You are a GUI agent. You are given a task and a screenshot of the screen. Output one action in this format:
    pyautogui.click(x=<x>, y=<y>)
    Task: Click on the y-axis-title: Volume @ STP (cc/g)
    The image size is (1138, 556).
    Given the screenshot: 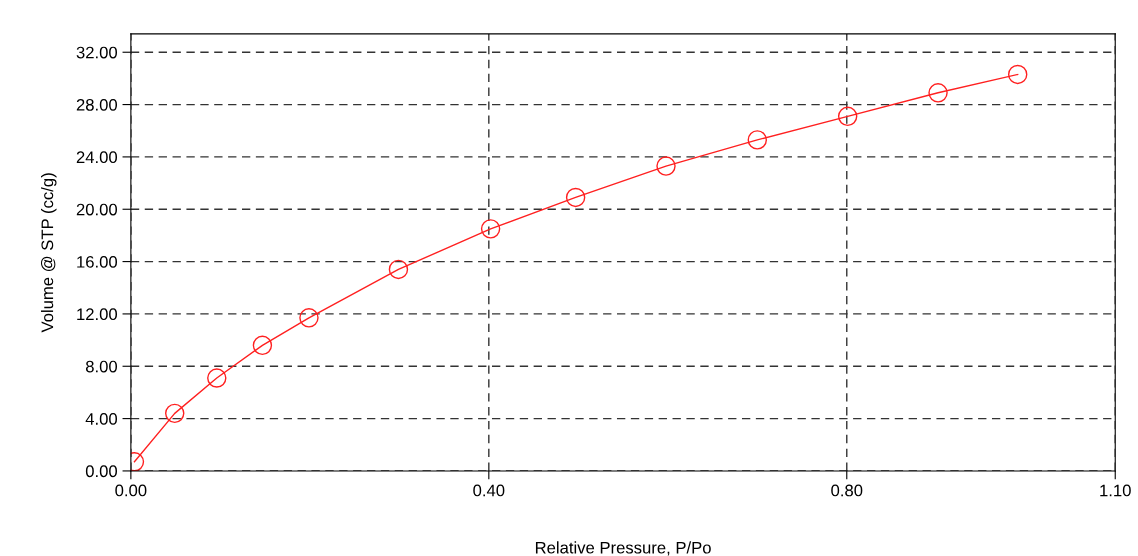 What is the action you would take?
    pyautogui.click(x=48, y=253)
    